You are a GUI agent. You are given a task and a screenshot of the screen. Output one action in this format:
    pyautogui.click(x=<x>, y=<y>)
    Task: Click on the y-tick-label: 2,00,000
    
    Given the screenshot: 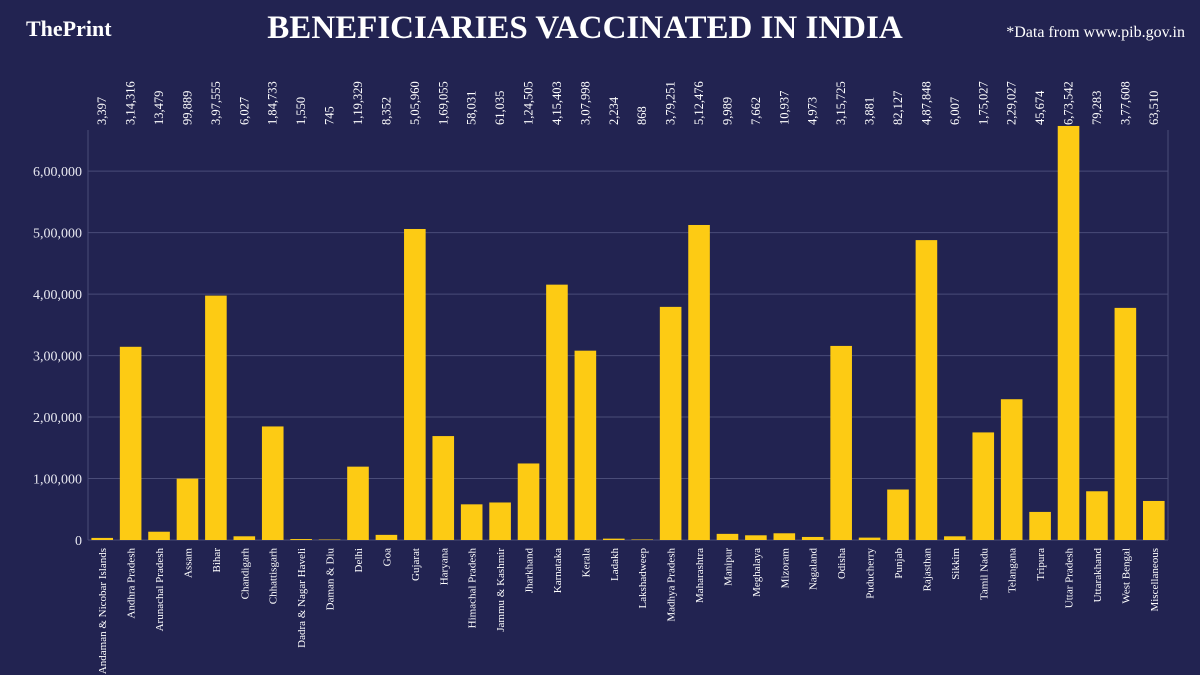 What is the action you would take?
    pyautogui.click(x=57, y=418)
    